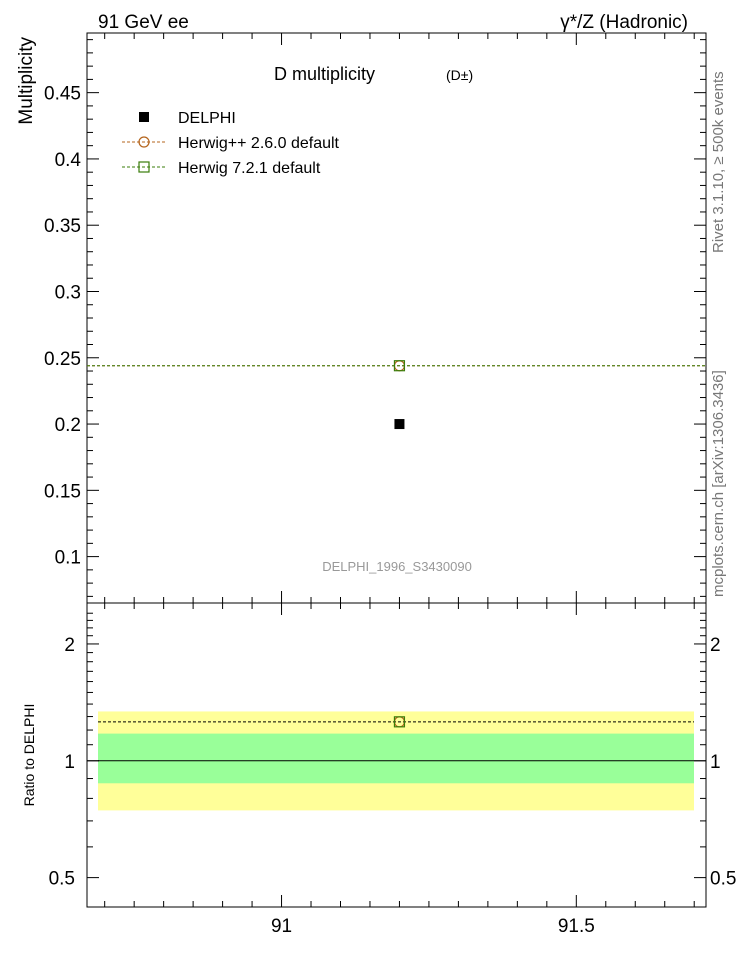 The width and height of the screenshot is (746, 972). I want to click on ytick-label: 0.2, so click(68, 425).